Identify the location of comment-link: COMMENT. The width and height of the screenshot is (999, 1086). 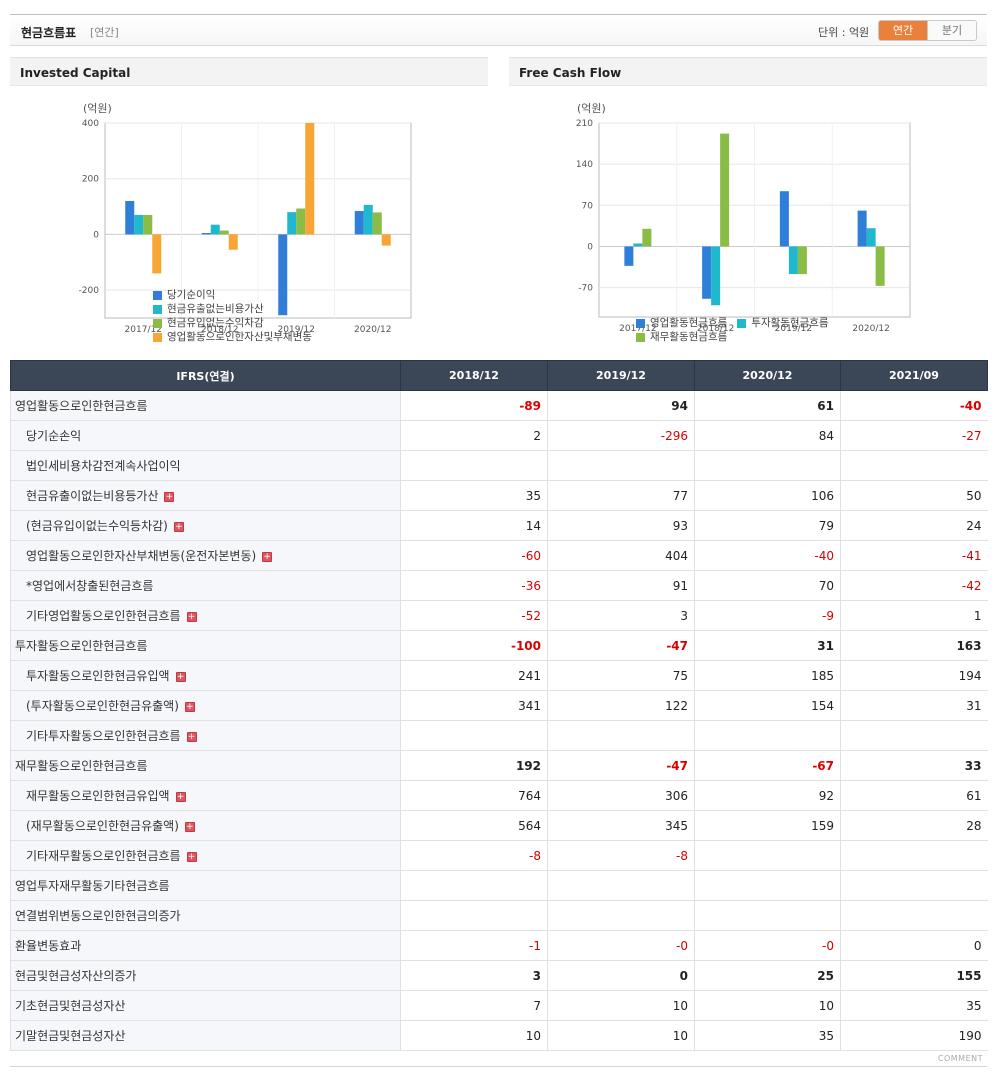
(960, 1058).